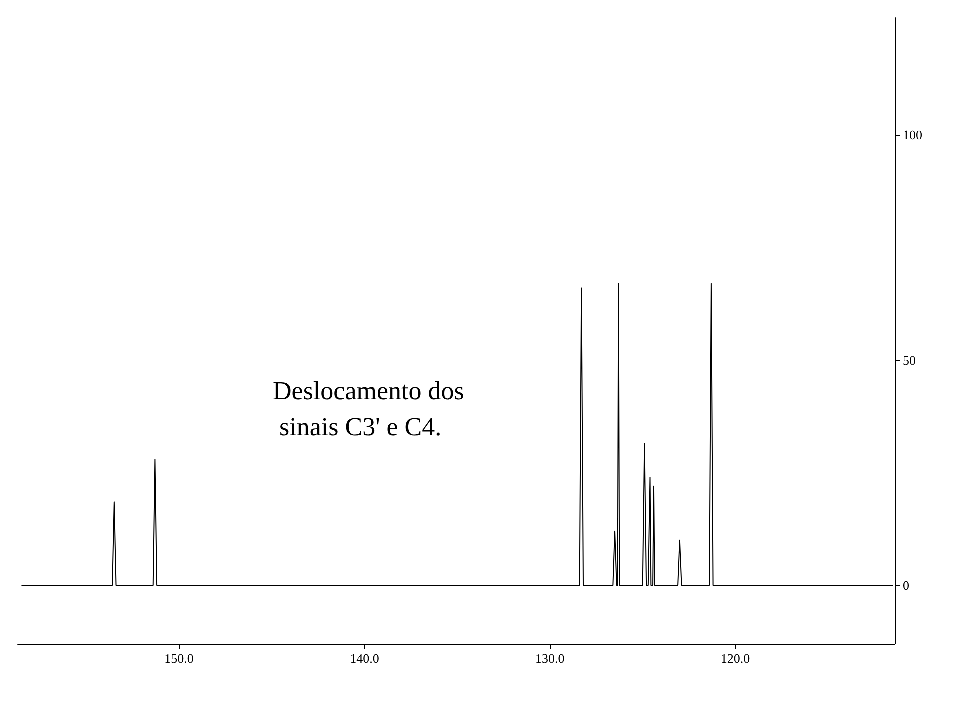 The width and height of the screenshot is (953, 702). Describe the element at coordinates (906, 585) in the screenshot. I see `y-tick-label: 0` at that location.